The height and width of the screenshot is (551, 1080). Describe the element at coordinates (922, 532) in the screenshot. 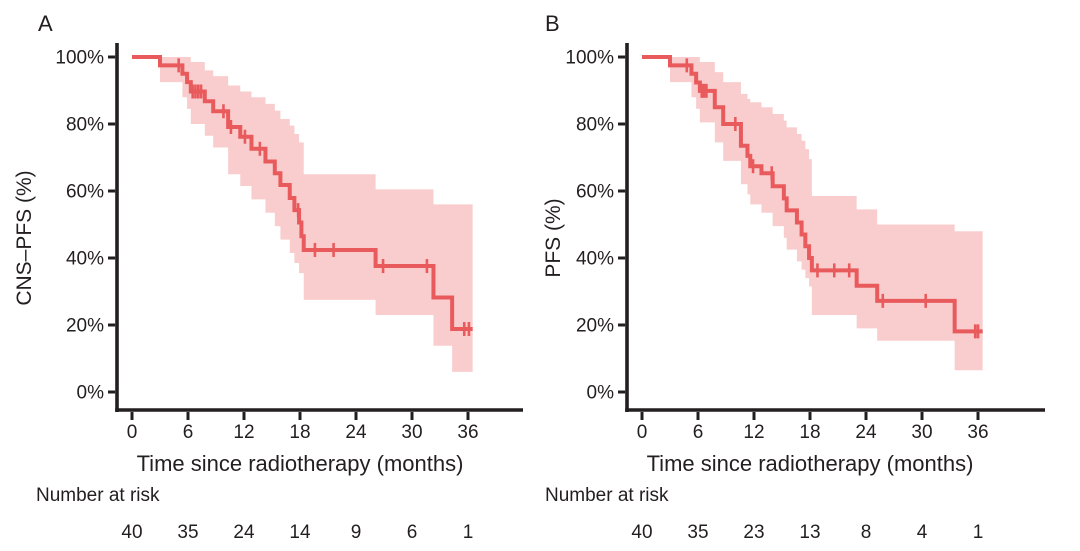

I see `risk-count: 4` at that location.